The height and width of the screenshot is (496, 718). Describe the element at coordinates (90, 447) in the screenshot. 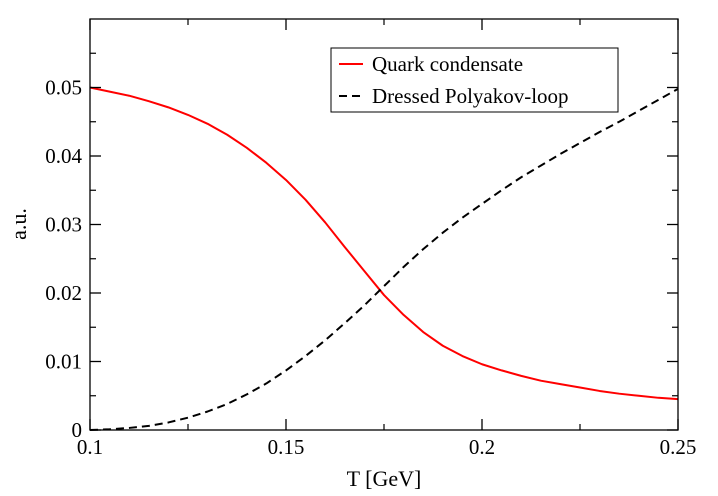

I see `x-tick-label: 0.1` at that location.